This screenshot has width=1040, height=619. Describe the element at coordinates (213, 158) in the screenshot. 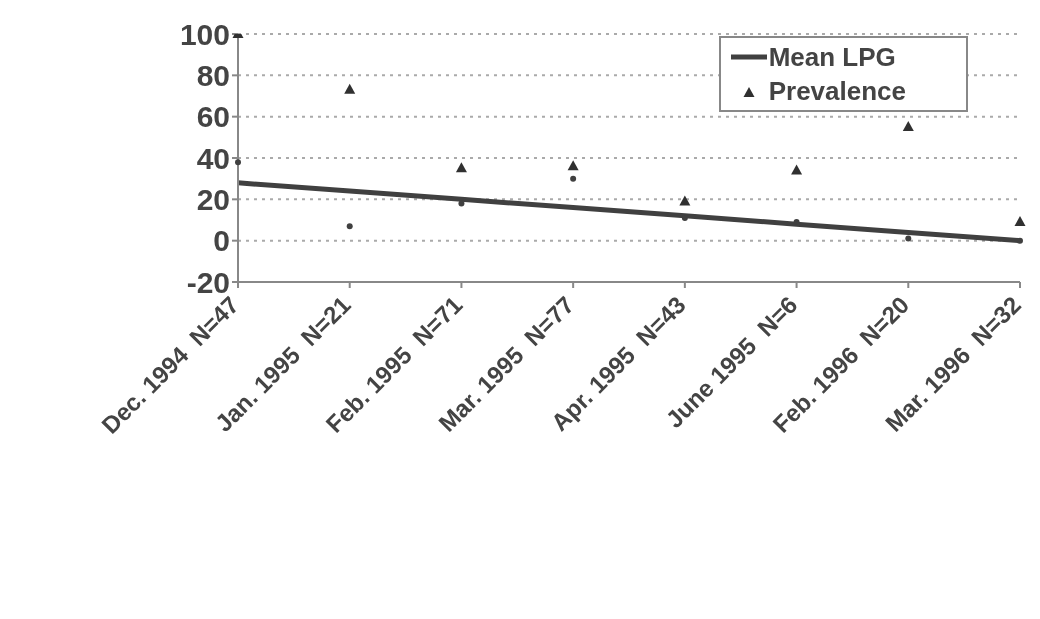

I see `y-tick-label: 40` at that location.